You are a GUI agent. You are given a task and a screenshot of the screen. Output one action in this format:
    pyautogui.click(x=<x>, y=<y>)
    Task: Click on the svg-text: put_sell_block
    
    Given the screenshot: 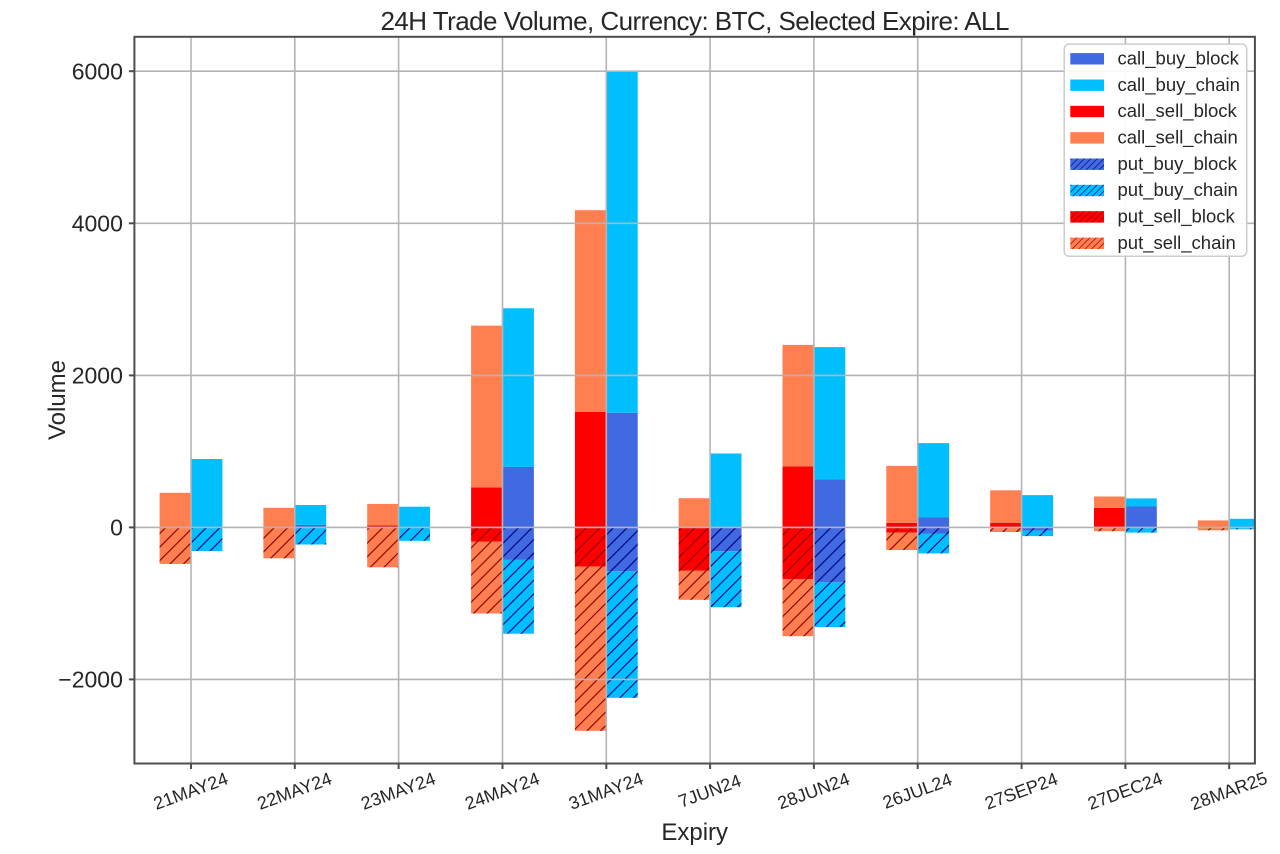 What is the action you would take?
    pyautogui.click(x=1177, y=217)
    